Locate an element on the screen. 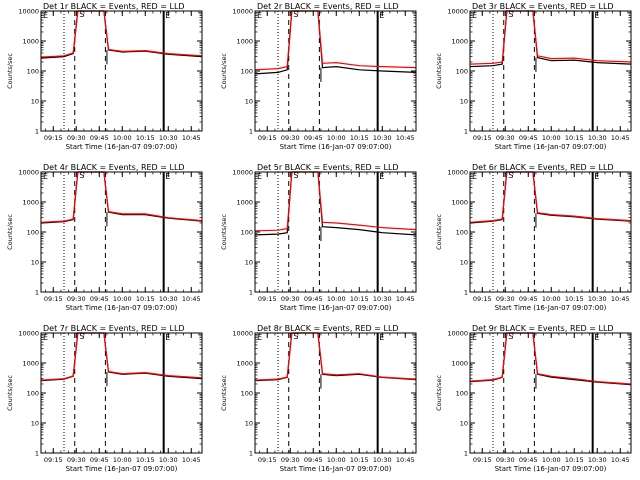 Image resolution: width=640 pixels, height=480 pixels. panel-title: Det 5r BLACK = Events, RED = LLD is located at coordinates (328, 167).